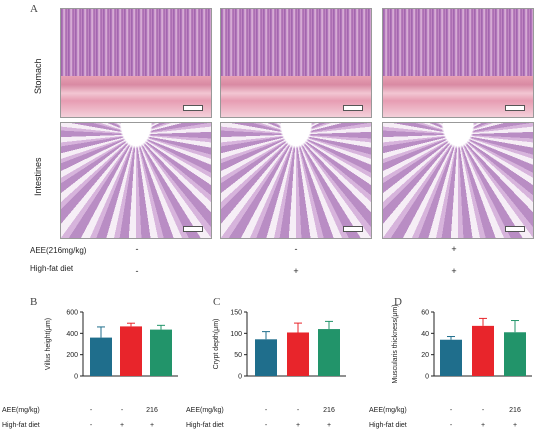 The image size is (550, 434). Describe the element at coordinates (137, 271) in the screenshot. I see `hfd-sign-1: -` at that location.